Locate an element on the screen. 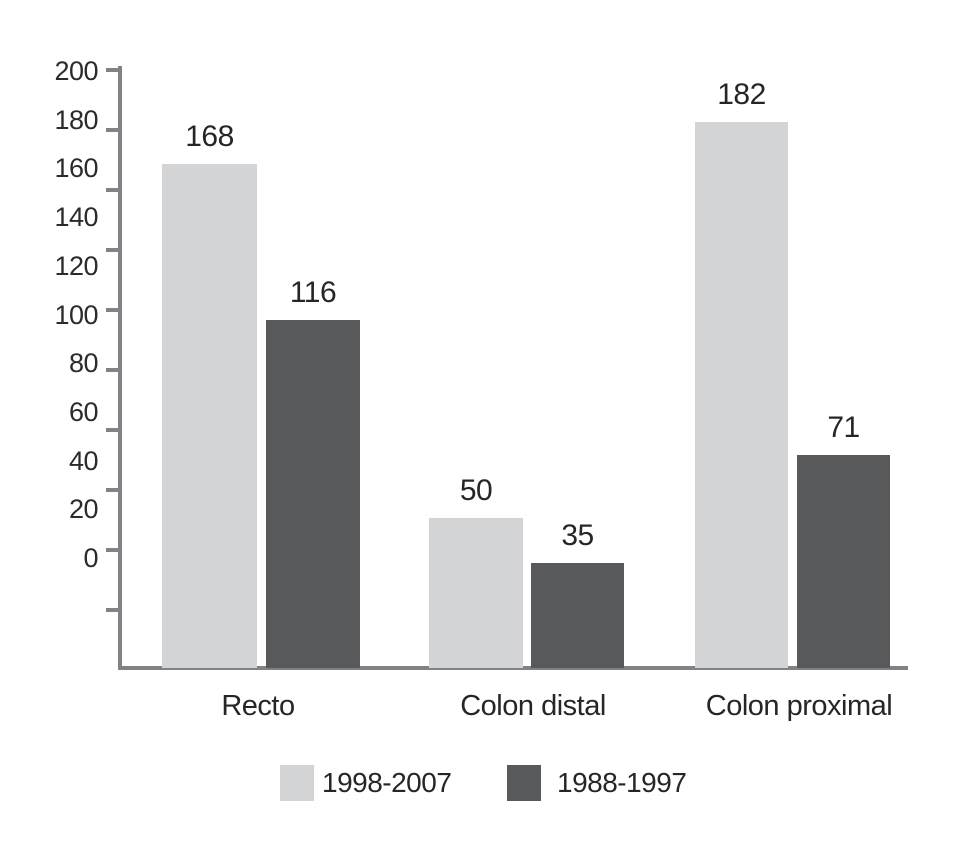 Image resolution: width=958 pixels, height=858 pixels. y-tick-label: 60 is located at coordinates (83, 411).